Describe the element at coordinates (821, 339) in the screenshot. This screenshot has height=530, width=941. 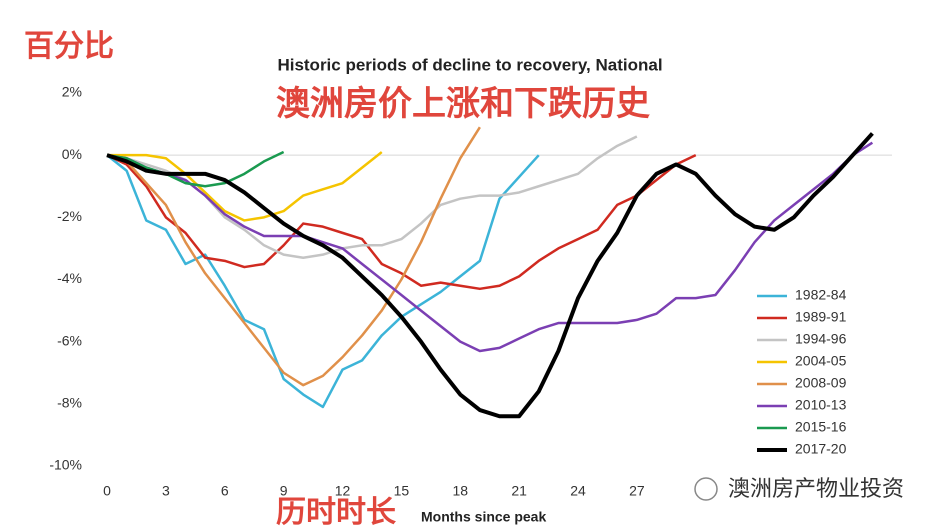
I see `legend-label: 1994-96` at that location.